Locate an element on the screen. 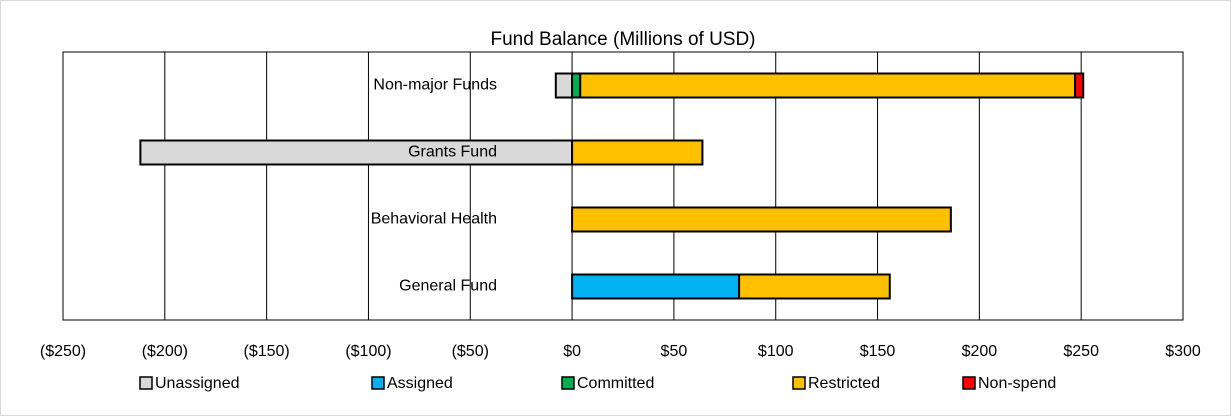  category-label: Behavioral Health is located at coordinates (434, 219).